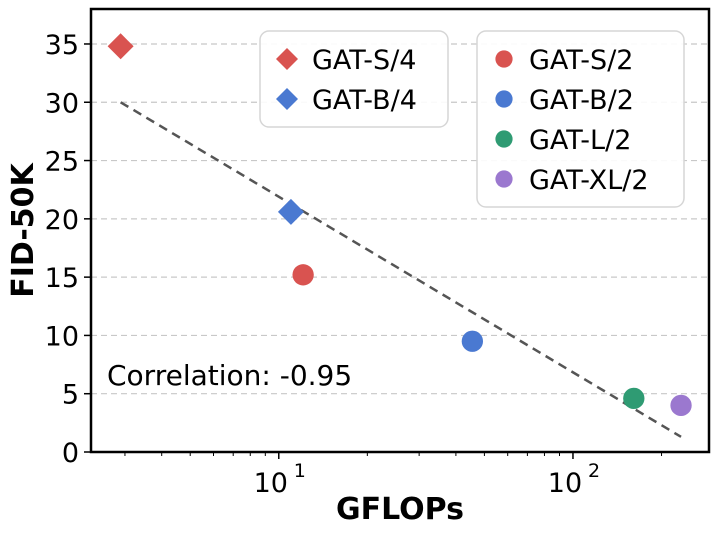  Describe the element at coordinates (400, 509) in the screenshot. I see `x-axis-title: GFLOPs` at that location.